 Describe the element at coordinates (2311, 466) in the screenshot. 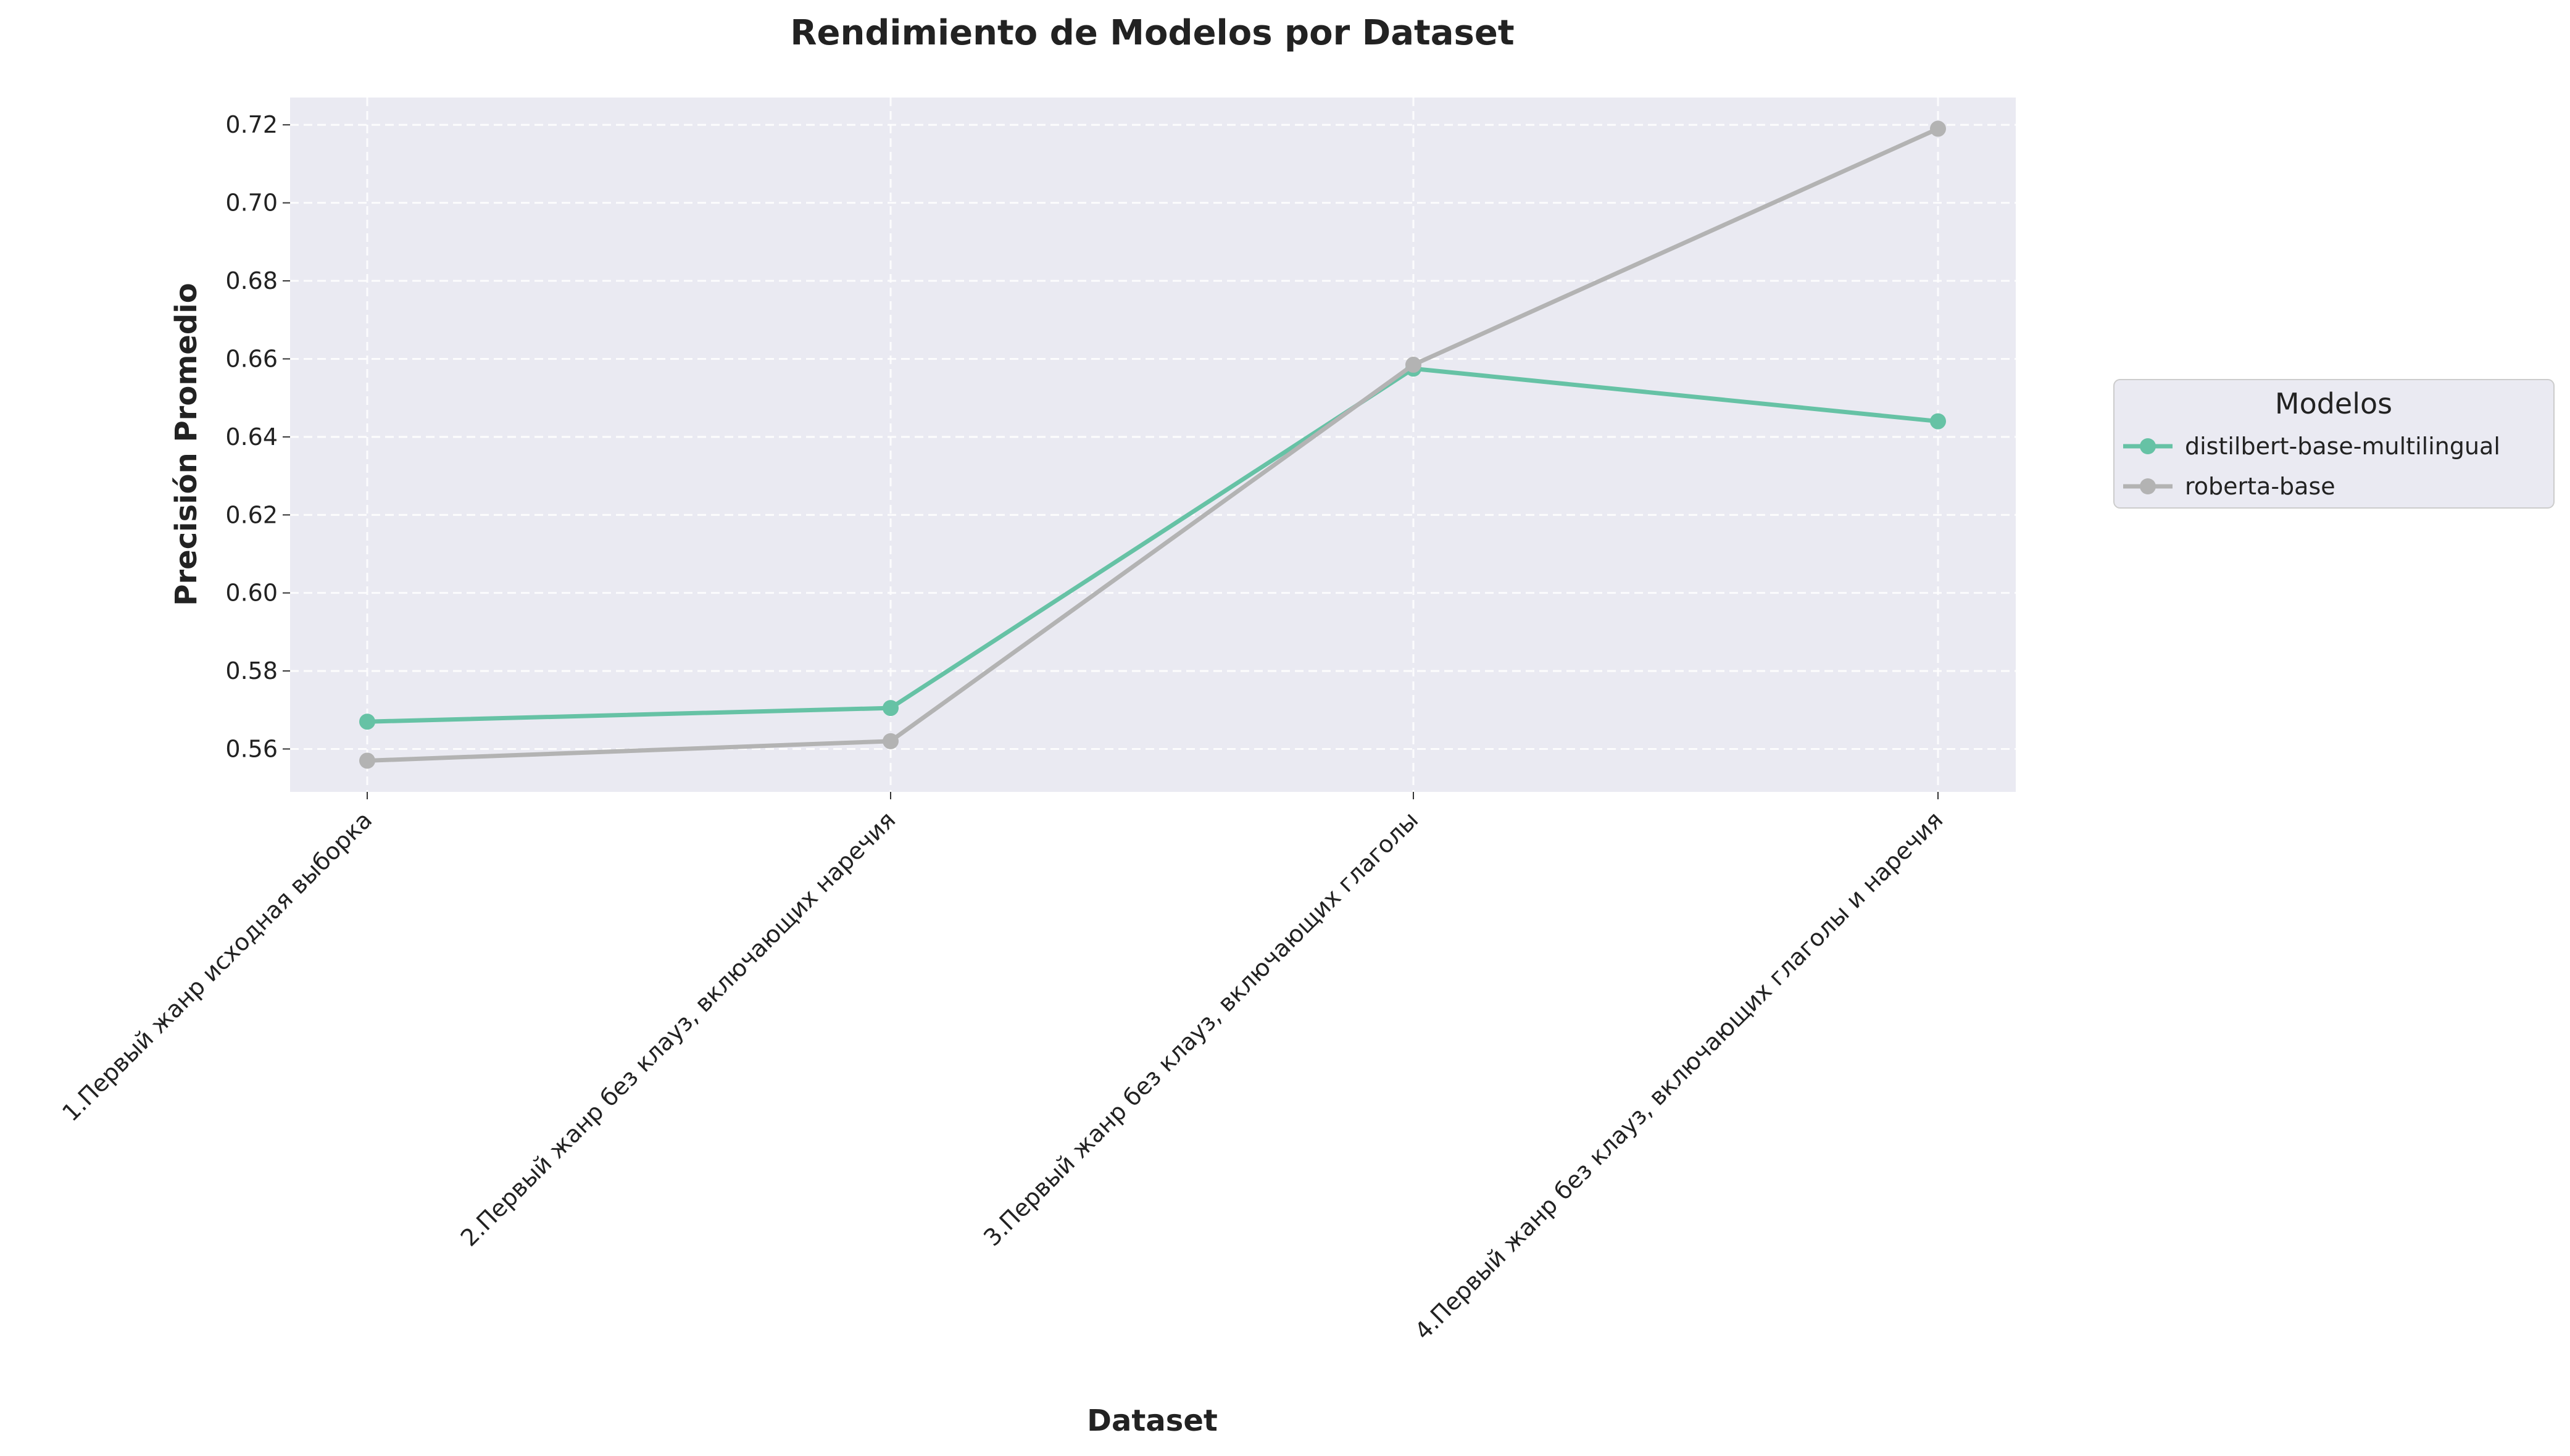

I see `legend-items: distilbert-base-multilingual roberta-base` at that location.